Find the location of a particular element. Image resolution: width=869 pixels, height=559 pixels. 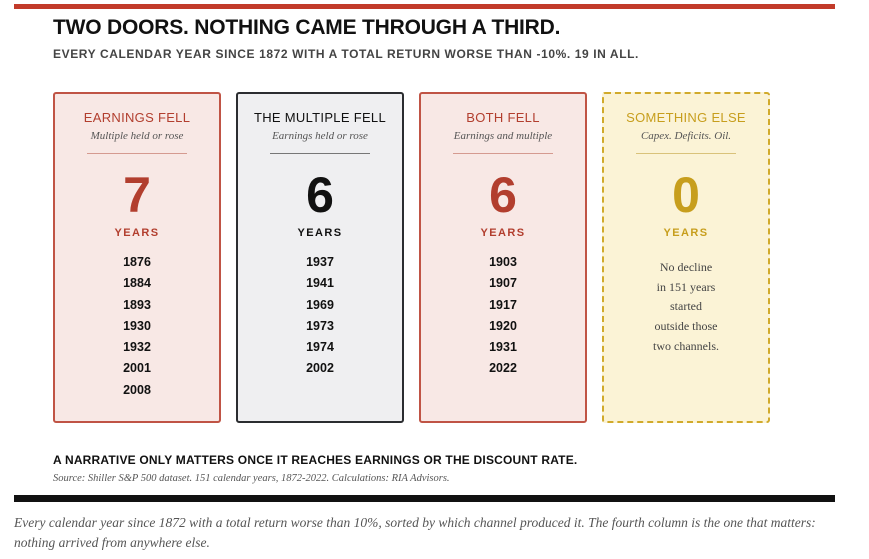

year-item: 1937 is located at coordinates (320, 262).